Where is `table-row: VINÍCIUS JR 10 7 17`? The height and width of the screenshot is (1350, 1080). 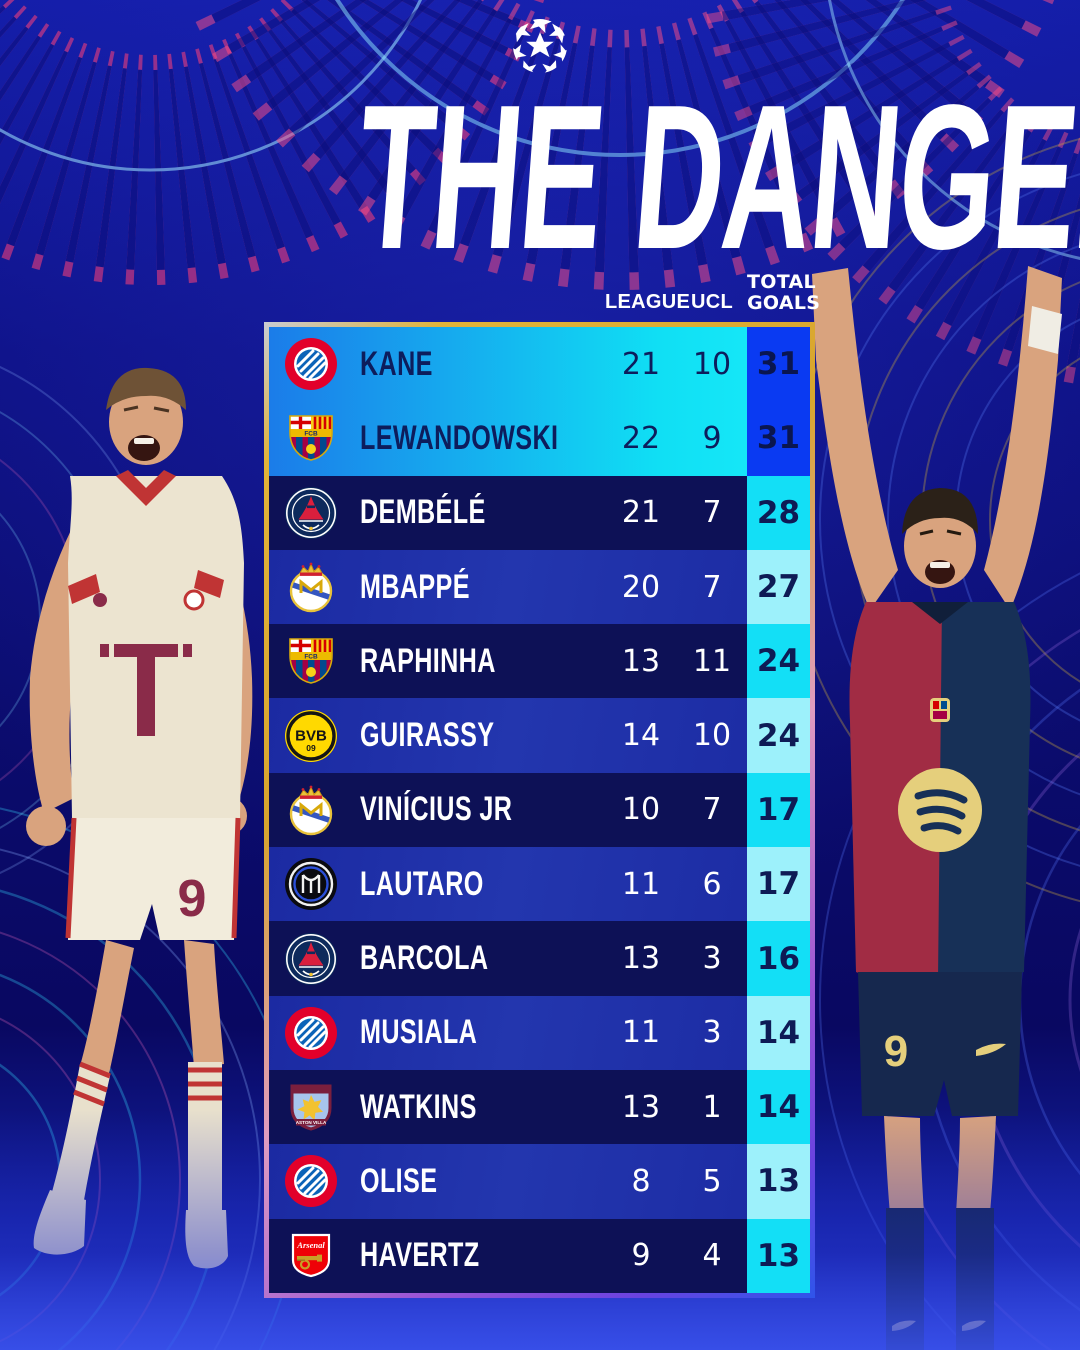 table-row: VINÍCIUS JR 10 7 17 is located at coordinates (539, 810).